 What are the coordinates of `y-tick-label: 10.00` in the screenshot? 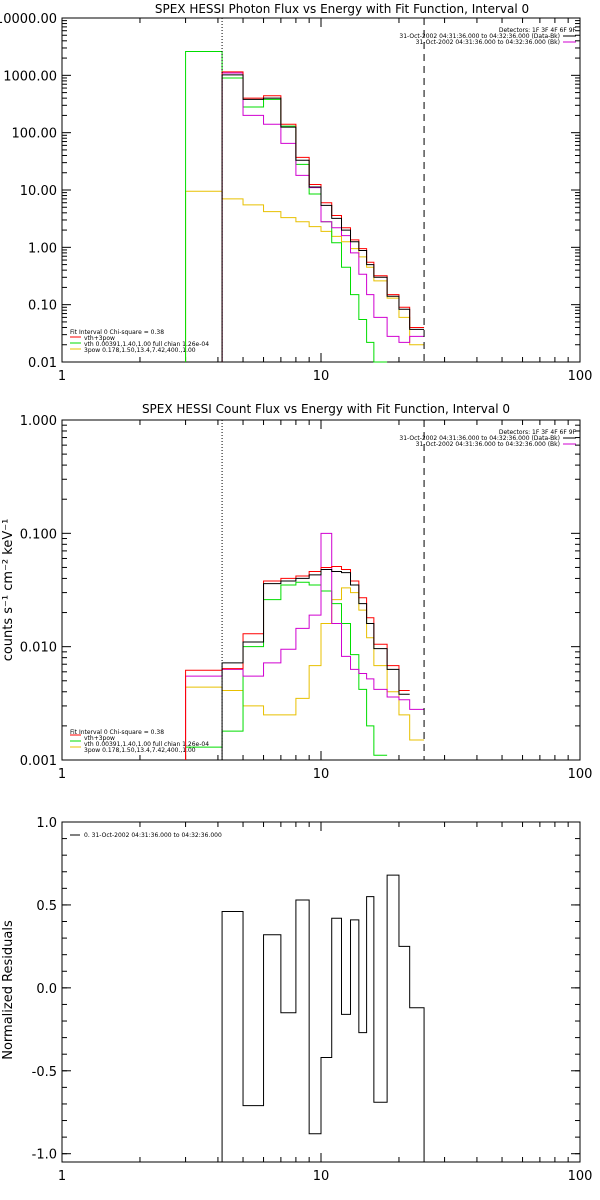 It's located at (38, 191).